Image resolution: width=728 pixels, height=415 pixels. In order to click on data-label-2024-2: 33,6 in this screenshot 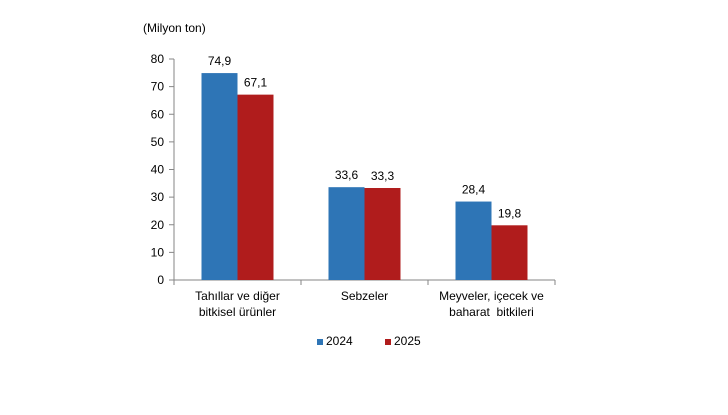, I will do `click(347, 175)`.